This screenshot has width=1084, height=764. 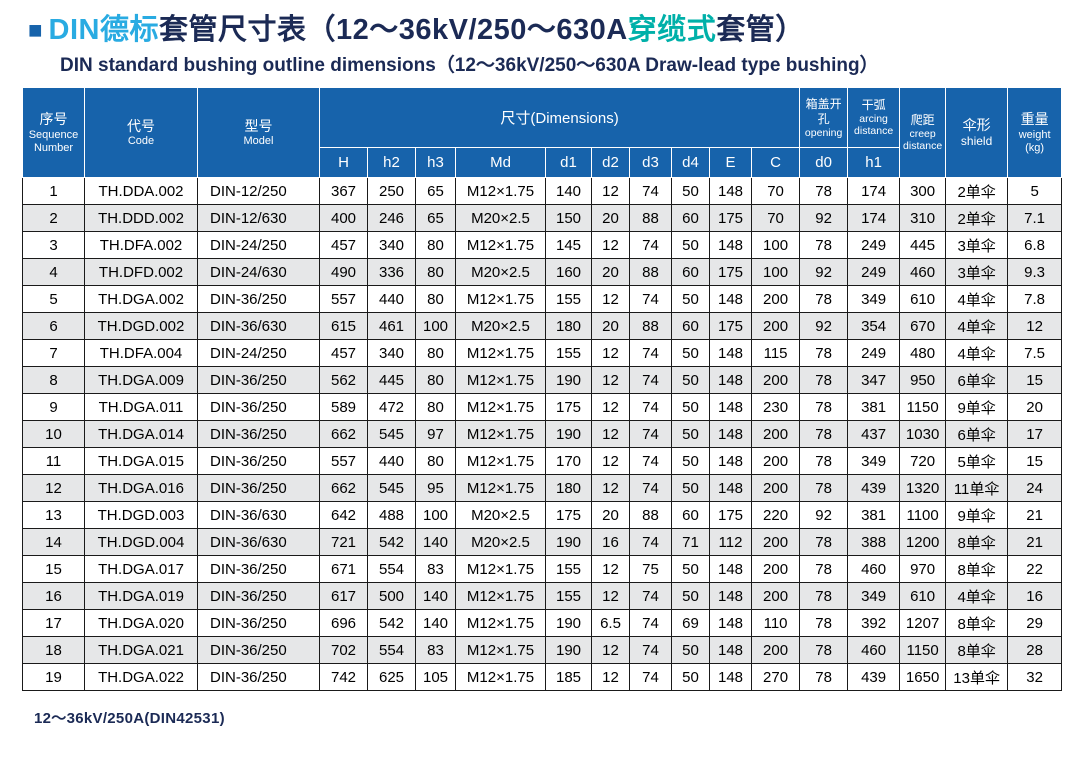 I want to click on cell-seq: 6, so click(x=53, y=326).